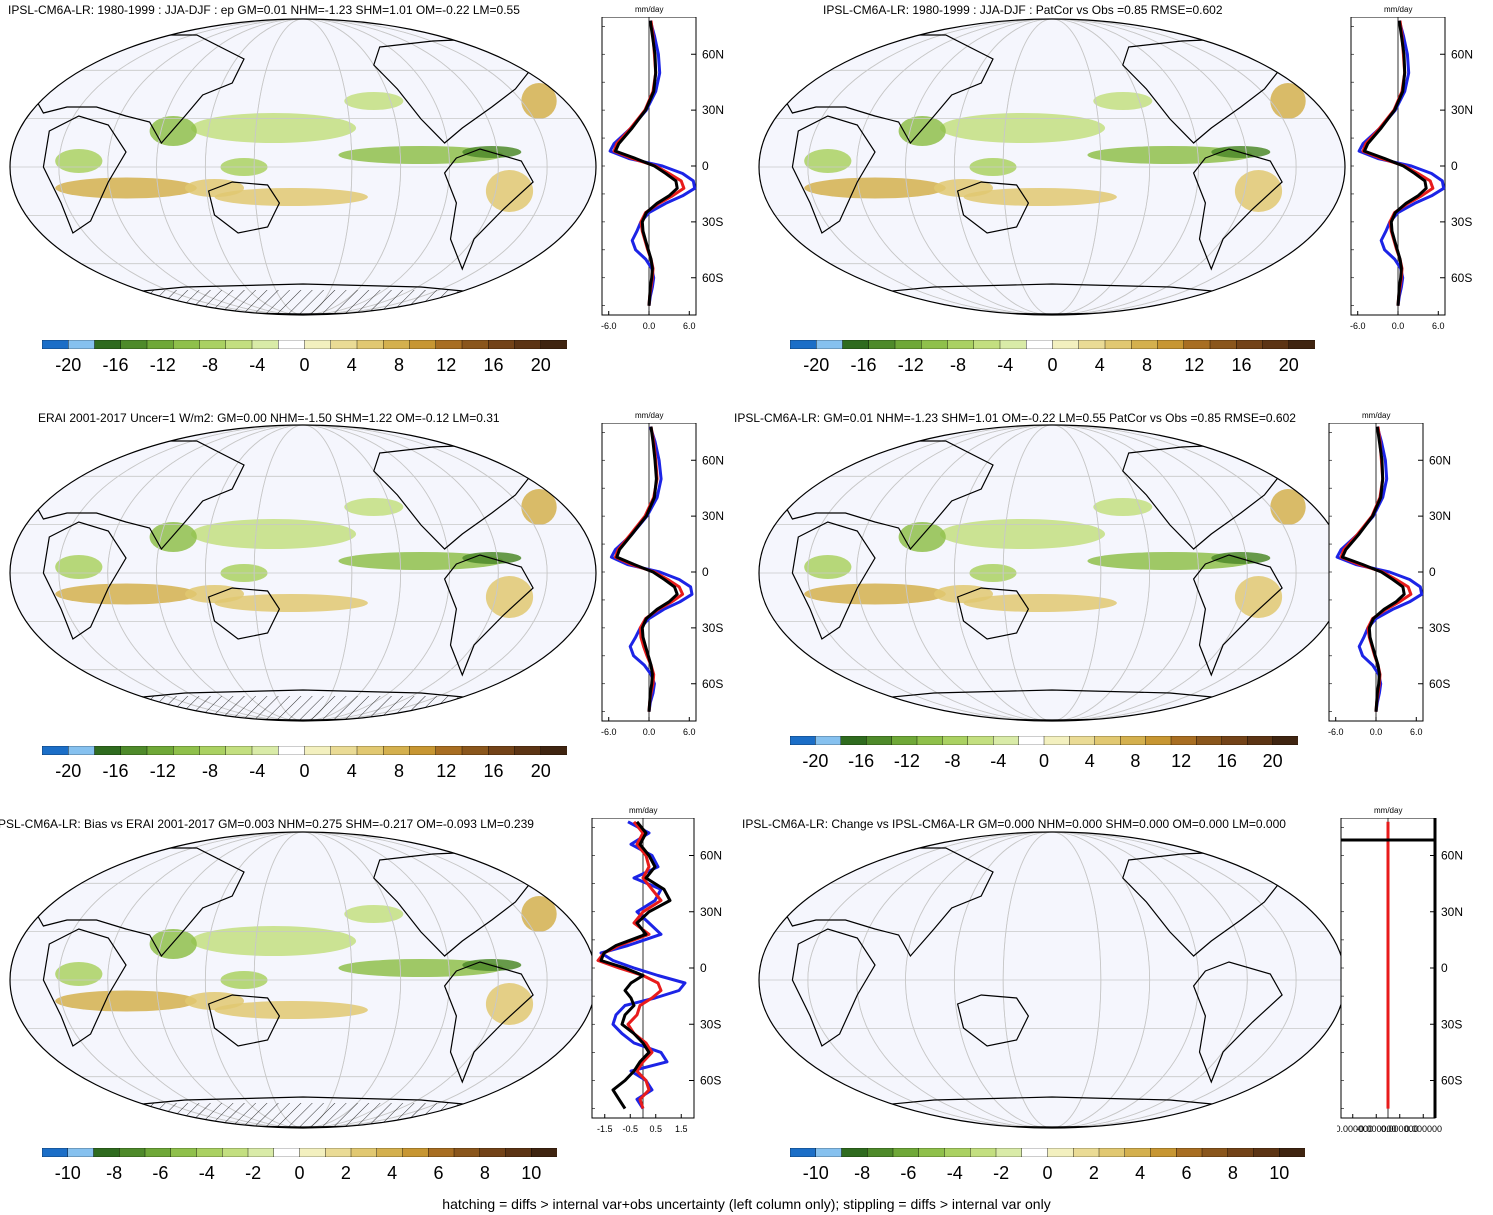  Describe the element at coordinates (647, 569) in the screenshot. I see `zonal-series-line` at that location.